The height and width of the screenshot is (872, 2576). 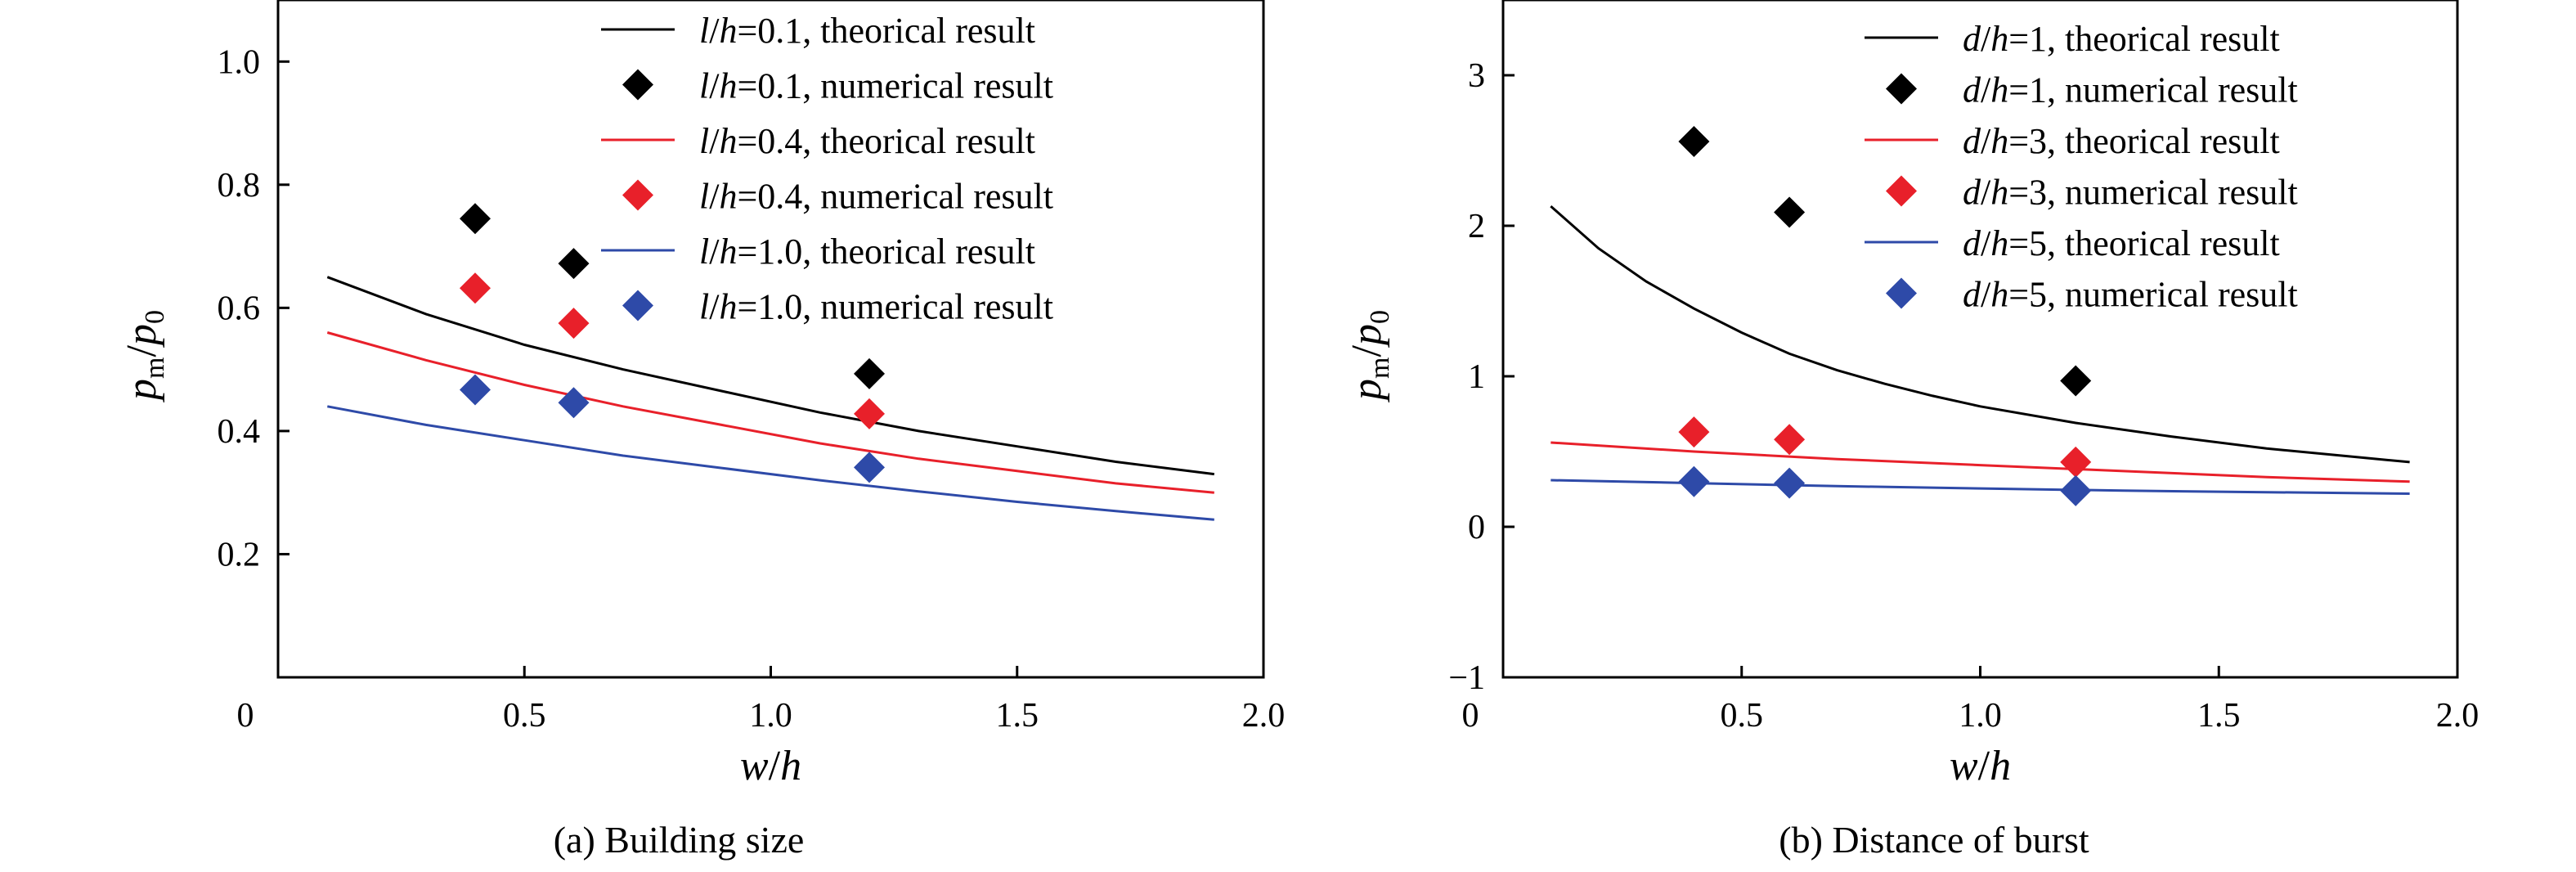 I want to click on y-tick-label: 0, so click(x=1476, y=527).